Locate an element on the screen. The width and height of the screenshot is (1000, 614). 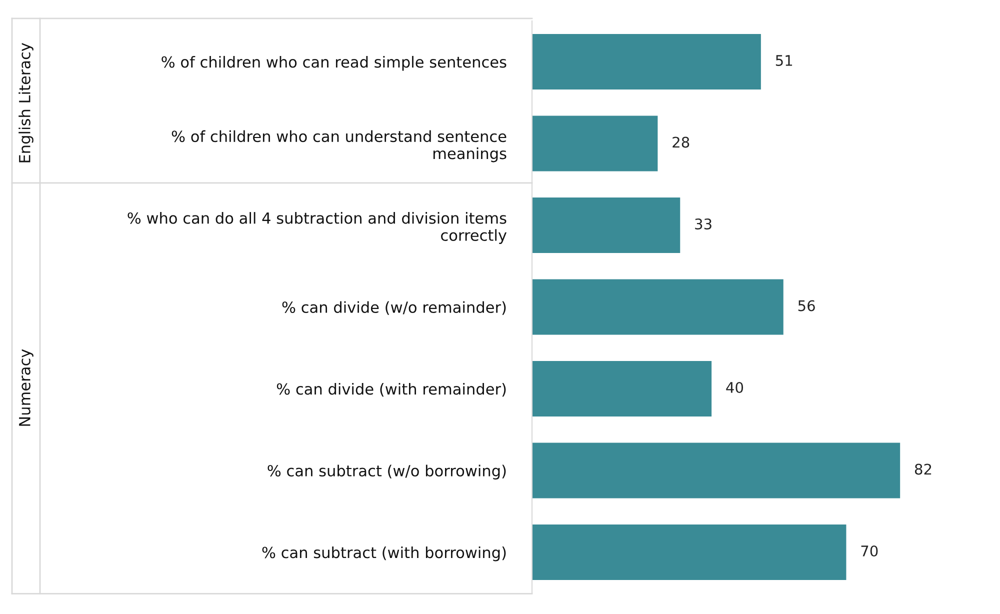
y-tick-label: % can subtract (w/o borrowing) is located at coordinates (387, 472).